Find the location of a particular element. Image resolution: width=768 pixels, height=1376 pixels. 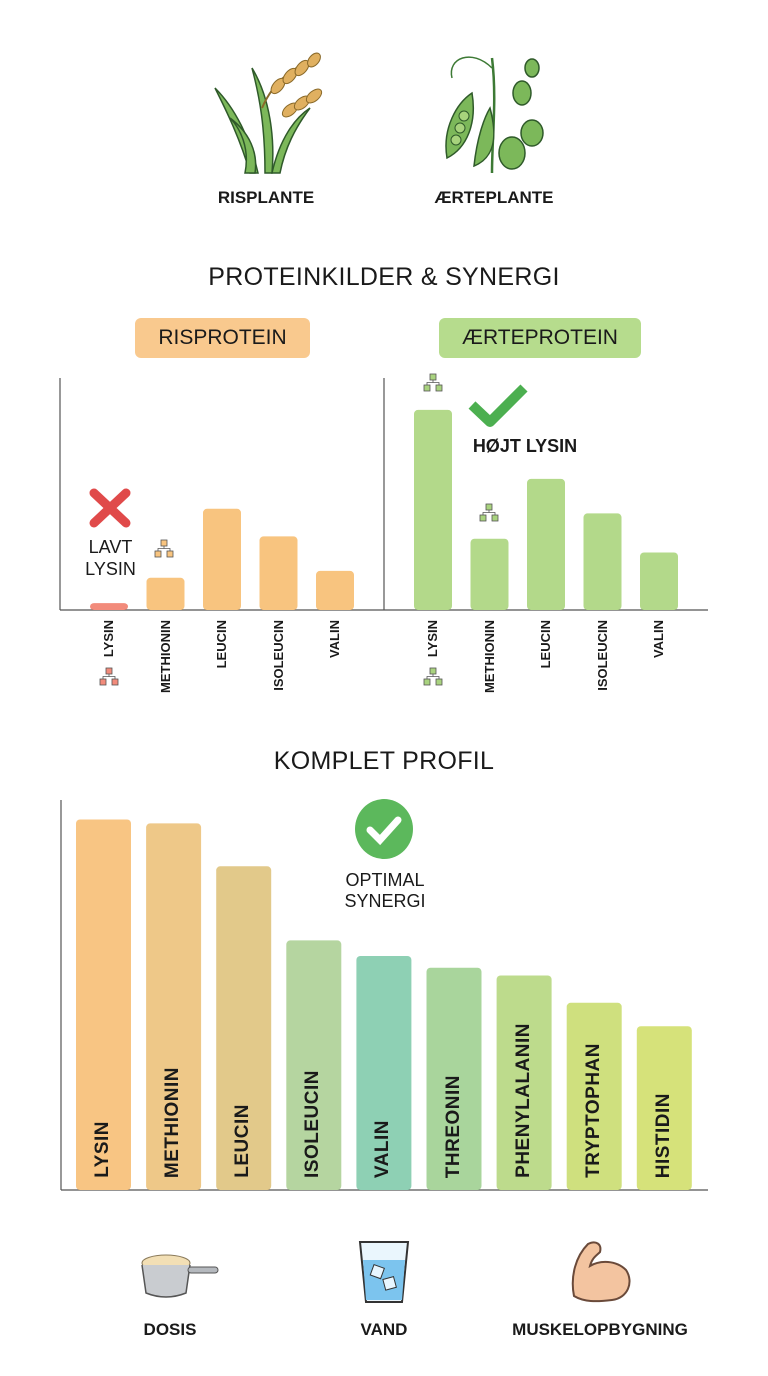

green-check-icon is located at coordinates (498, 405).